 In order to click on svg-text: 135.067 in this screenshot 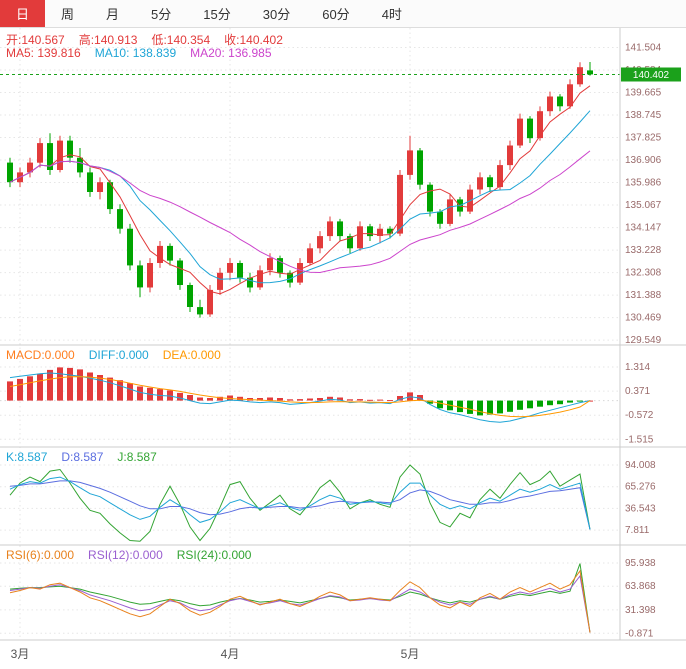, I will do `click(643, 205)`.